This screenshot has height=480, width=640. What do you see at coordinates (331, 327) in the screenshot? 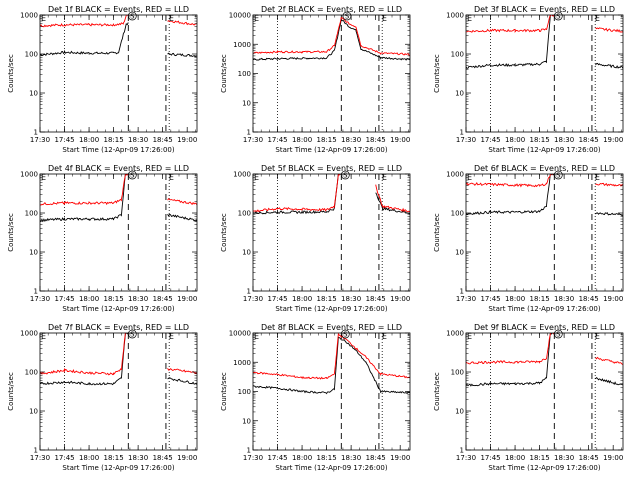
I see `panel-title: Det 8f BLACK = Events, RED = LLD` at bounding box center [331, 327].